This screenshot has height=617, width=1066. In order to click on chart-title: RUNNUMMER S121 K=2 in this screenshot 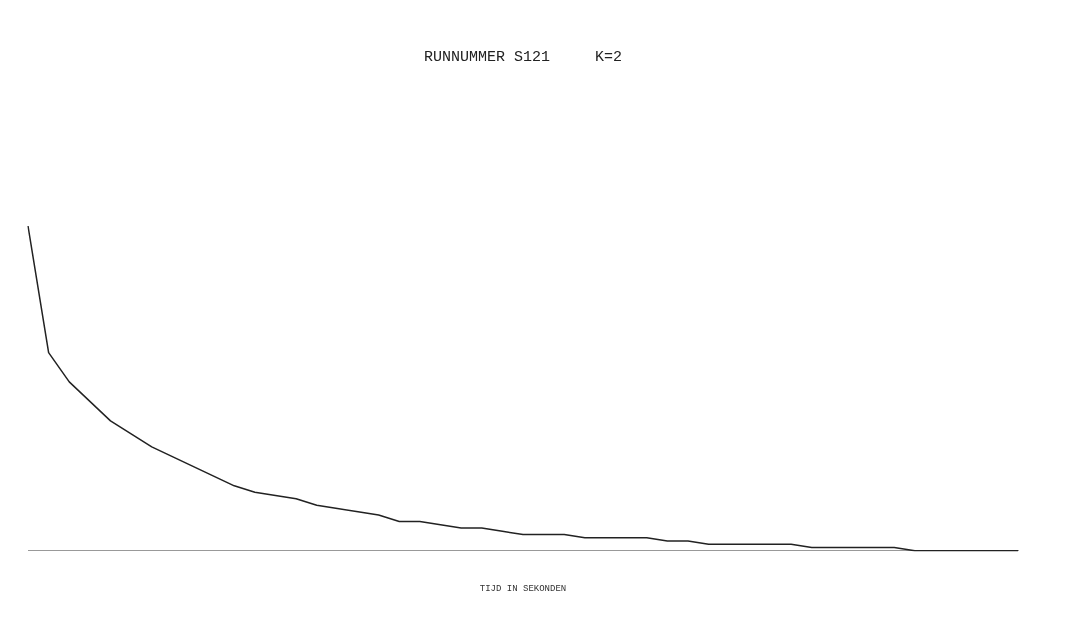, I will do `click(523, 57)`.